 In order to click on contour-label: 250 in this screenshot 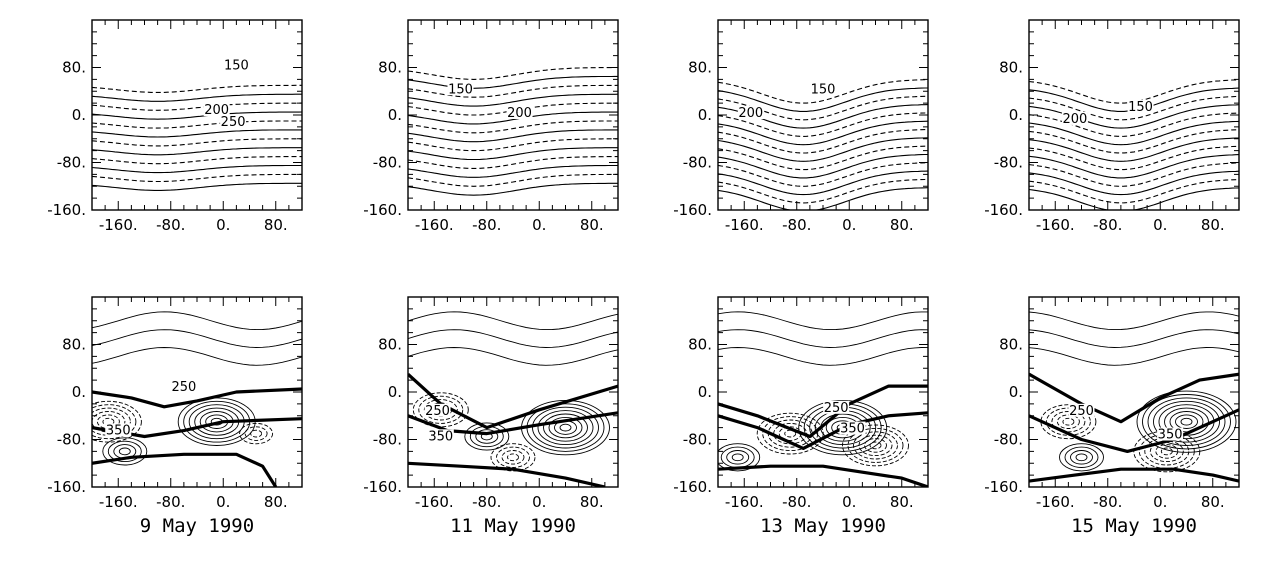, I will do `click(1081, 411)`.